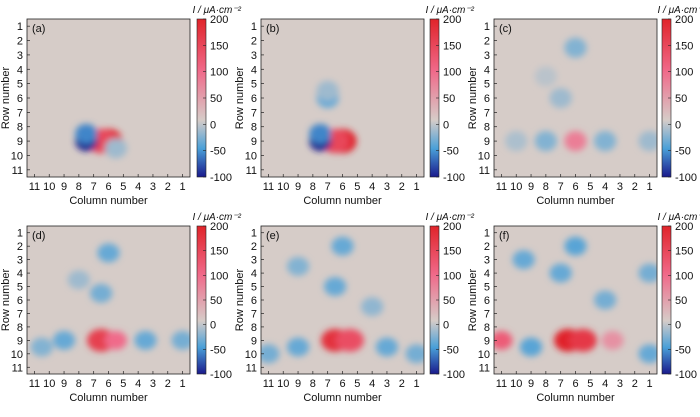 The width and height of the screenshot is (700, 417). Describe the element at coordinates (38, 236) in the screenshot. I see `panel-label: (d)` at that location.